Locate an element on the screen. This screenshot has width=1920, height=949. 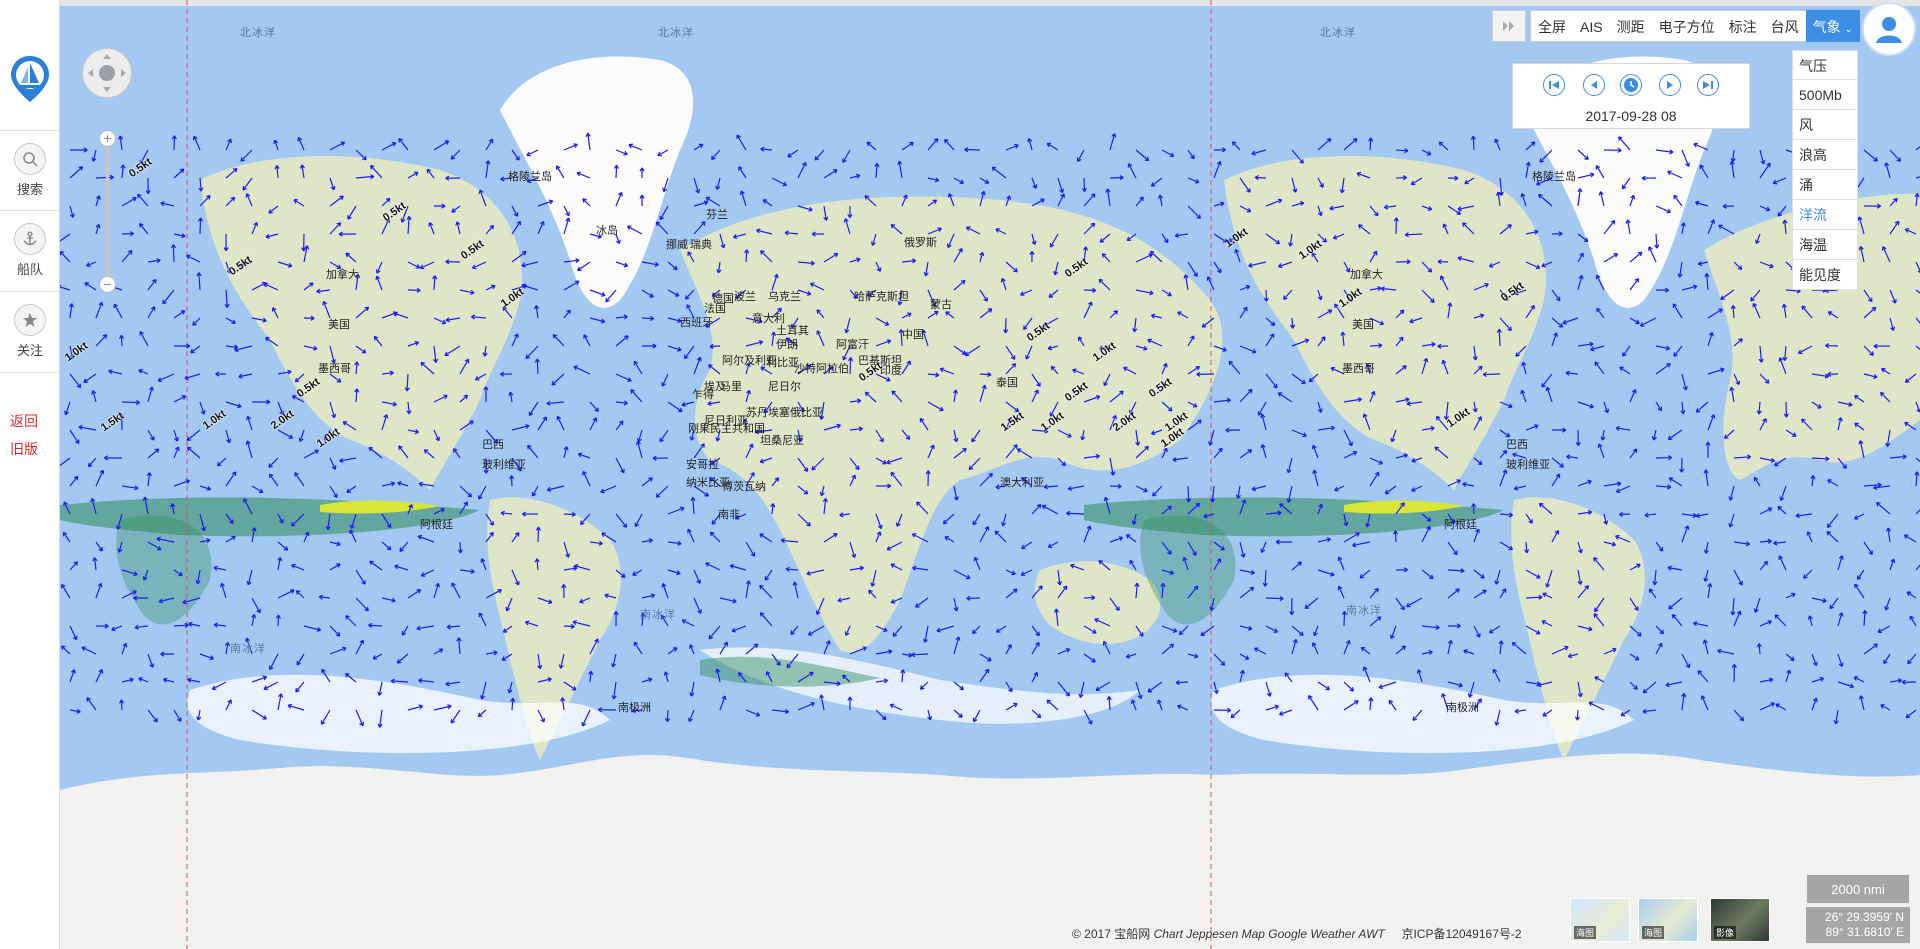
toolbar-ebl-button: 电子方位 is located at coordinates (1686, 26).